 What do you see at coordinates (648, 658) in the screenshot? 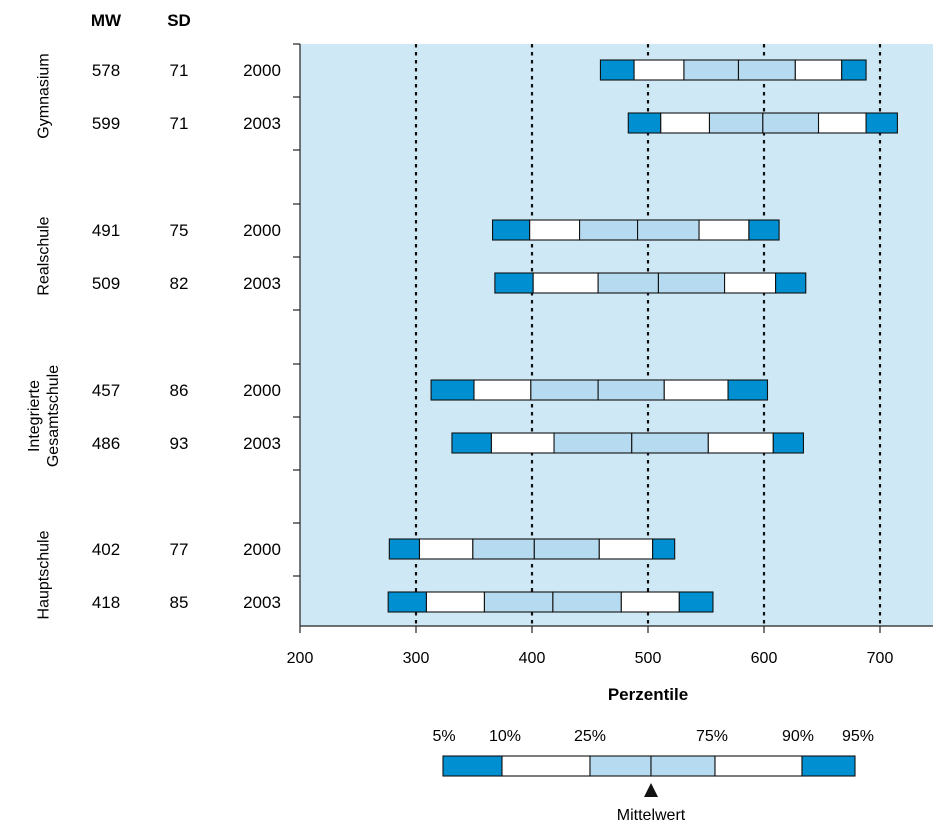
I see `x-tick-label: 500` at bounding box center [648, 658].